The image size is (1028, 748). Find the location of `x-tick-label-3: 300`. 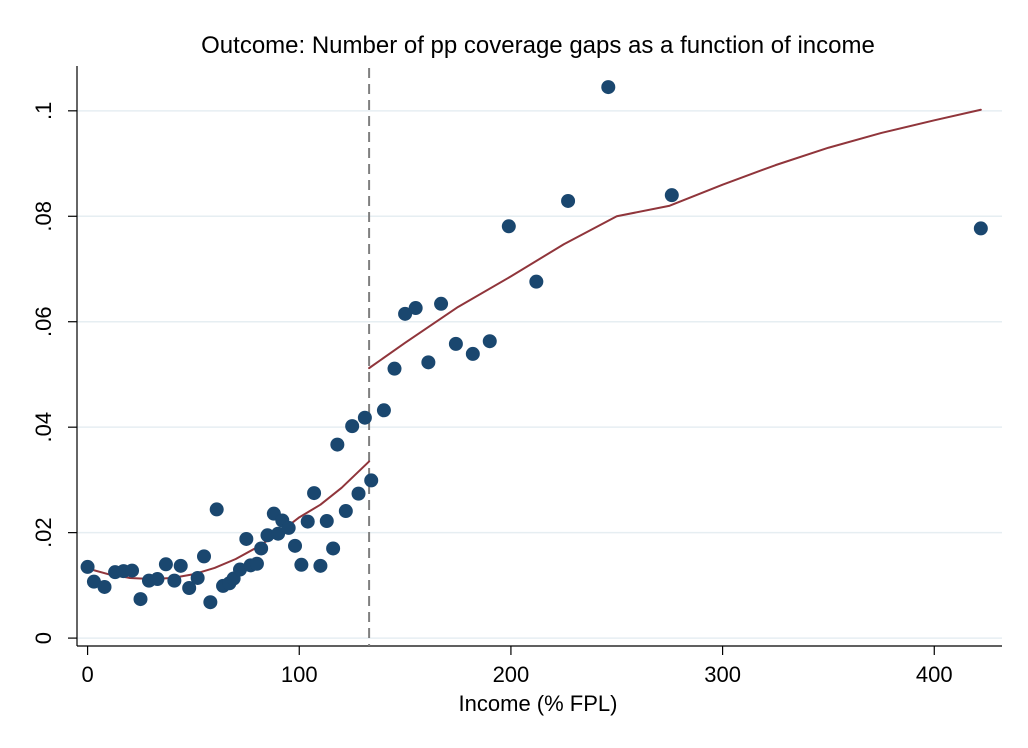

x-tick-label-3: 300 is located at coordinates (722, 674).